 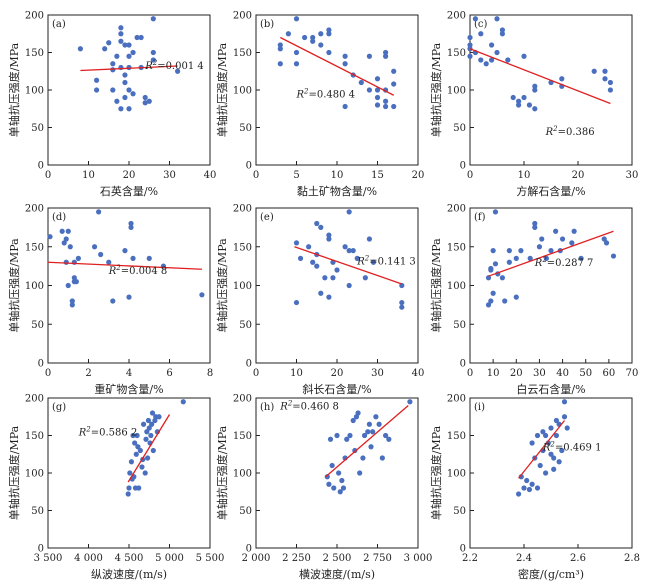 I want to click on panel-tag: (c), so click(x=481, y=24).